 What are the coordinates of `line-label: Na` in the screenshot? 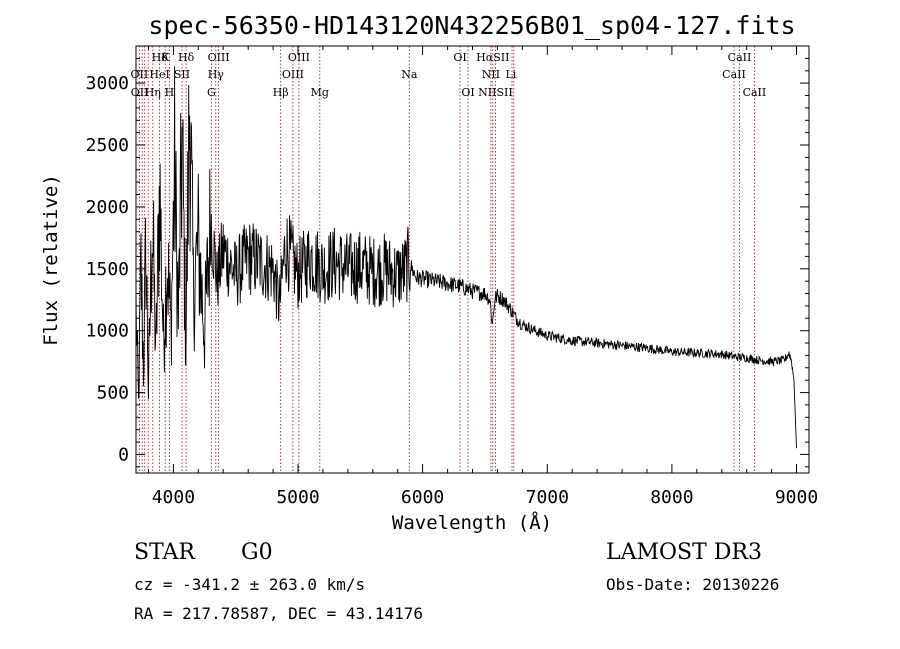 It's located at (409, 74).